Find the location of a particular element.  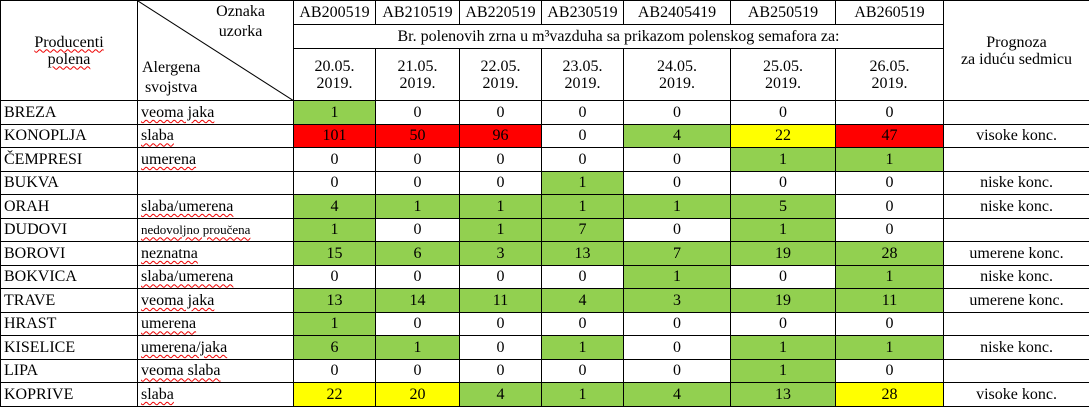

allergen: nedovoljno proučena is located at coordinates (216, 230).